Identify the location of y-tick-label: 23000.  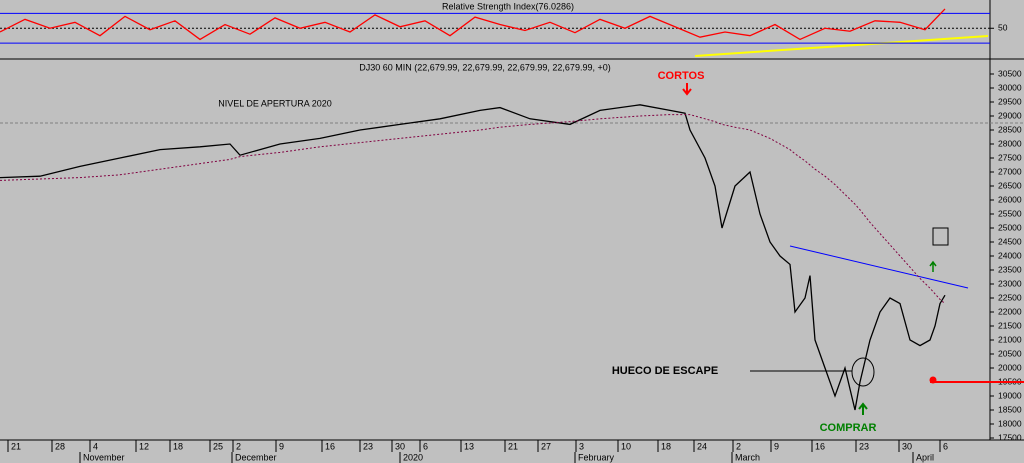
(1010, 283).